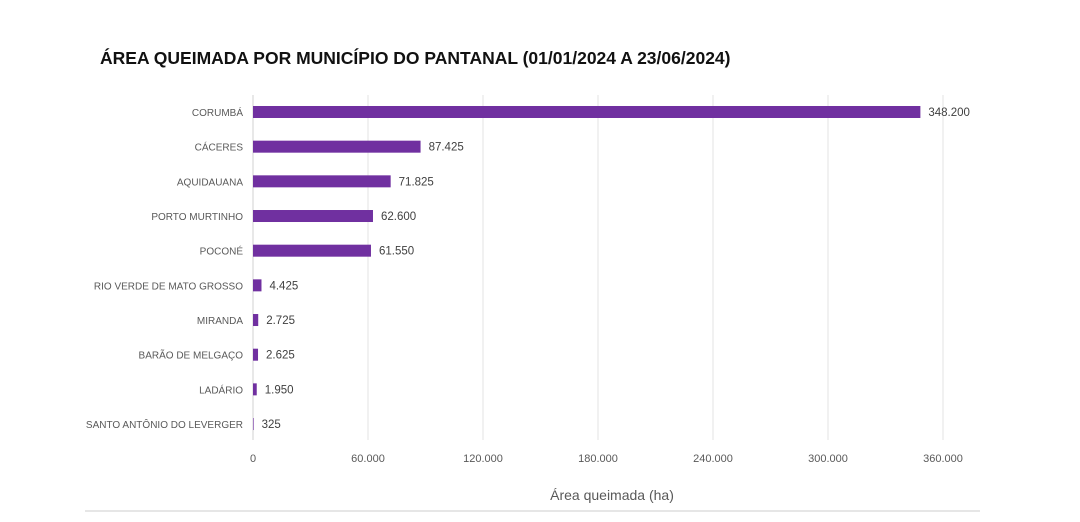 This screenshot has width=1080, height=522. I want to click on data-label: 71.825, so click(416, 182).